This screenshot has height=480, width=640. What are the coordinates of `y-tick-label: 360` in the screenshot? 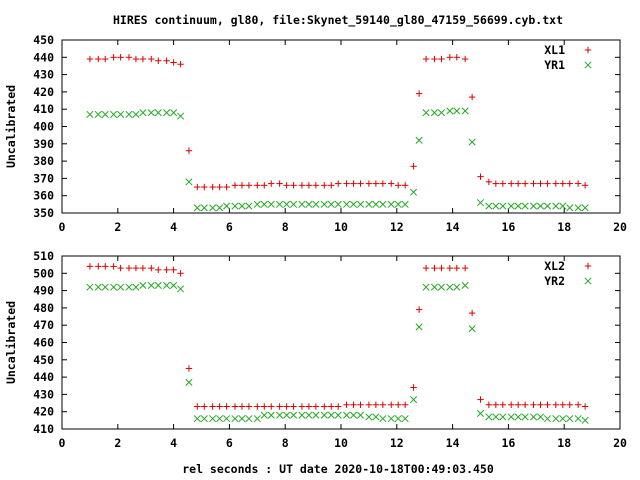 It's located at (43, 196).